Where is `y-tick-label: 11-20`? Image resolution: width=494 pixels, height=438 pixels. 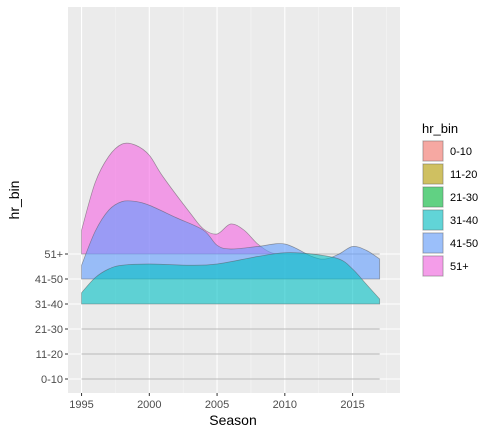
y-tick-label: 11-20 is located at coordinates (49, 355).